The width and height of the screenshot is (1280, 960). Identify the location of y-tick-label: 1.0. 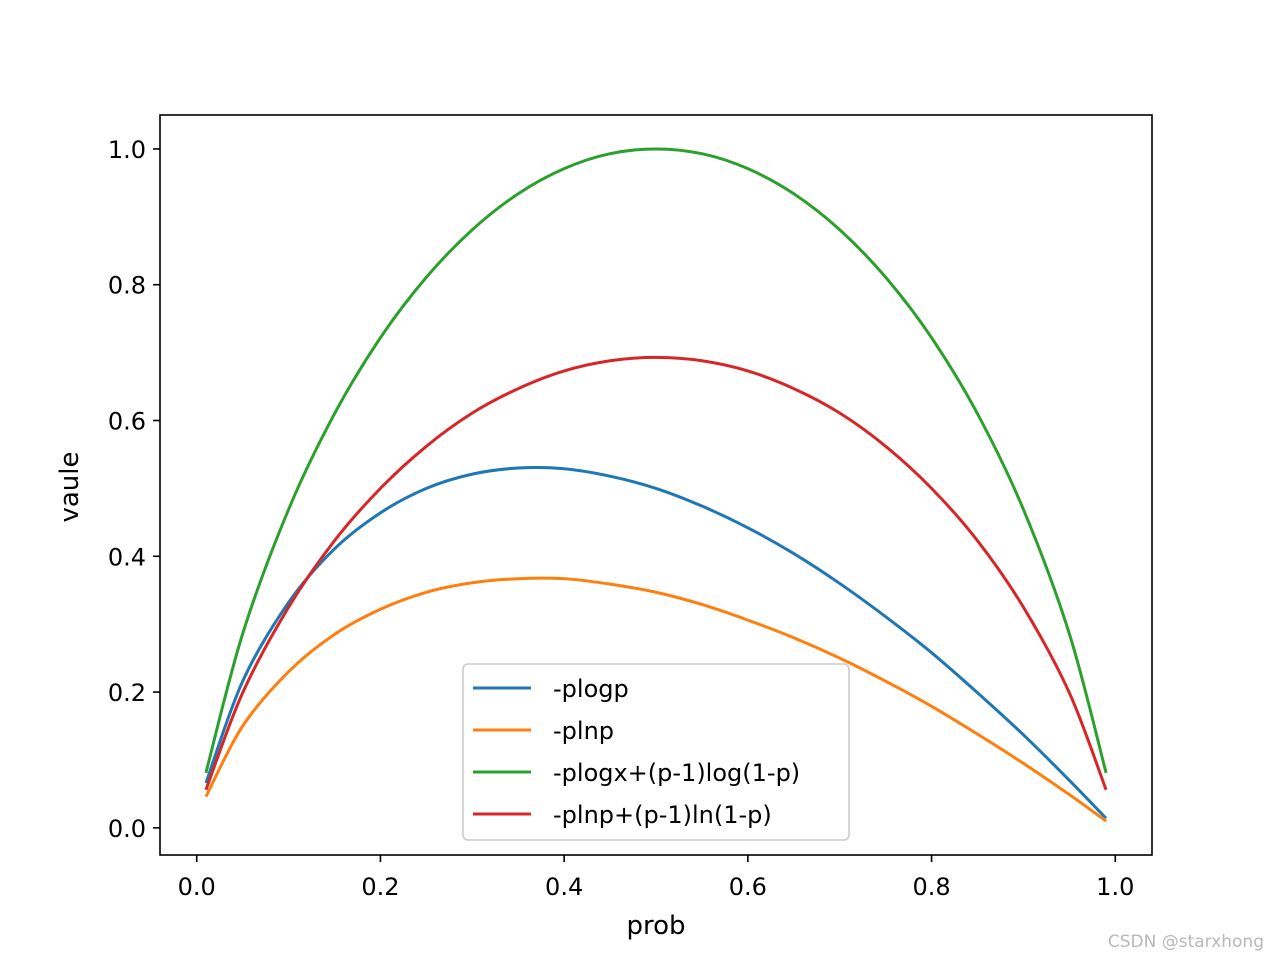
(127, 150).